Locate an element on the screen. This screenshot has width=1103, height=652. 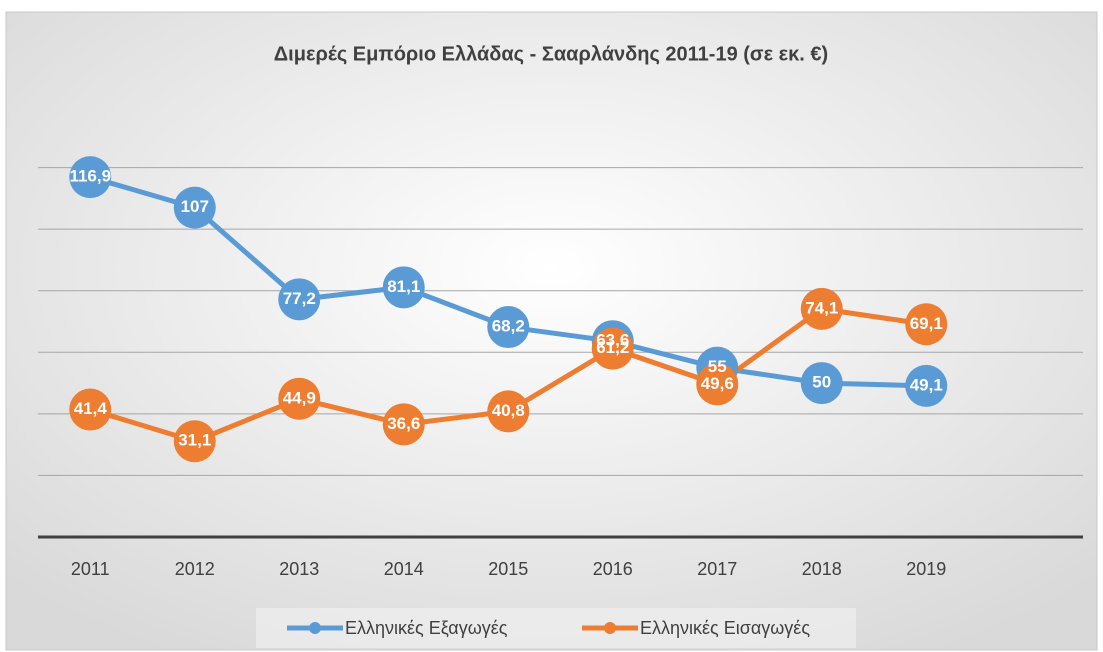
x-tick-label: 2013 is located at coordinates (299, 569).